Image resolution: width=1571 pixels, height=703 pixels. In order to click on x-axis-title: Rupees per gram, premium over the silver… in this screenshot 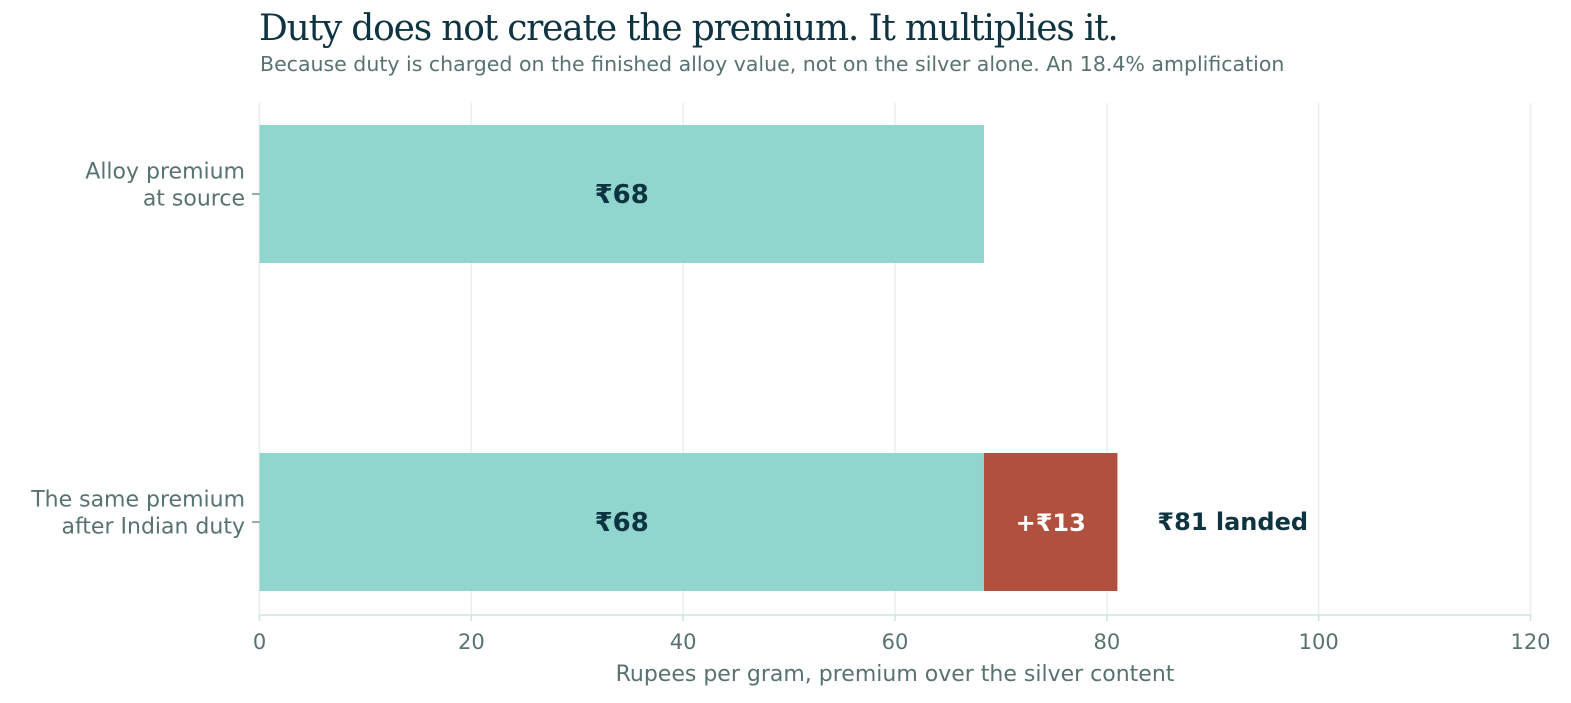, I will do `click(895, 674)`.